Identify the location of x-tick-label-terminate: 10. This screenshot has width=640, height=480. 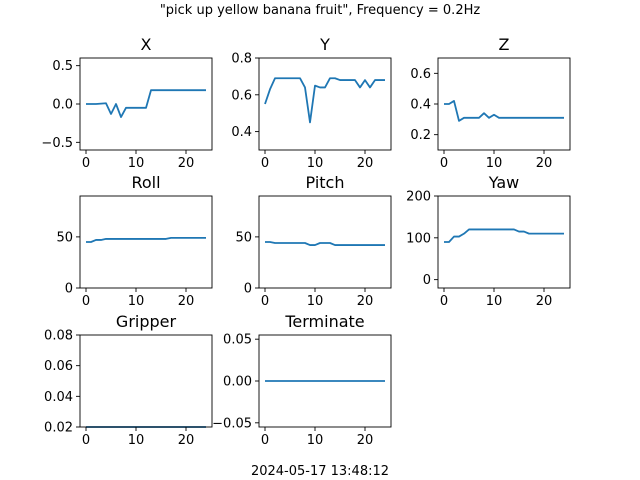
(315, 440).